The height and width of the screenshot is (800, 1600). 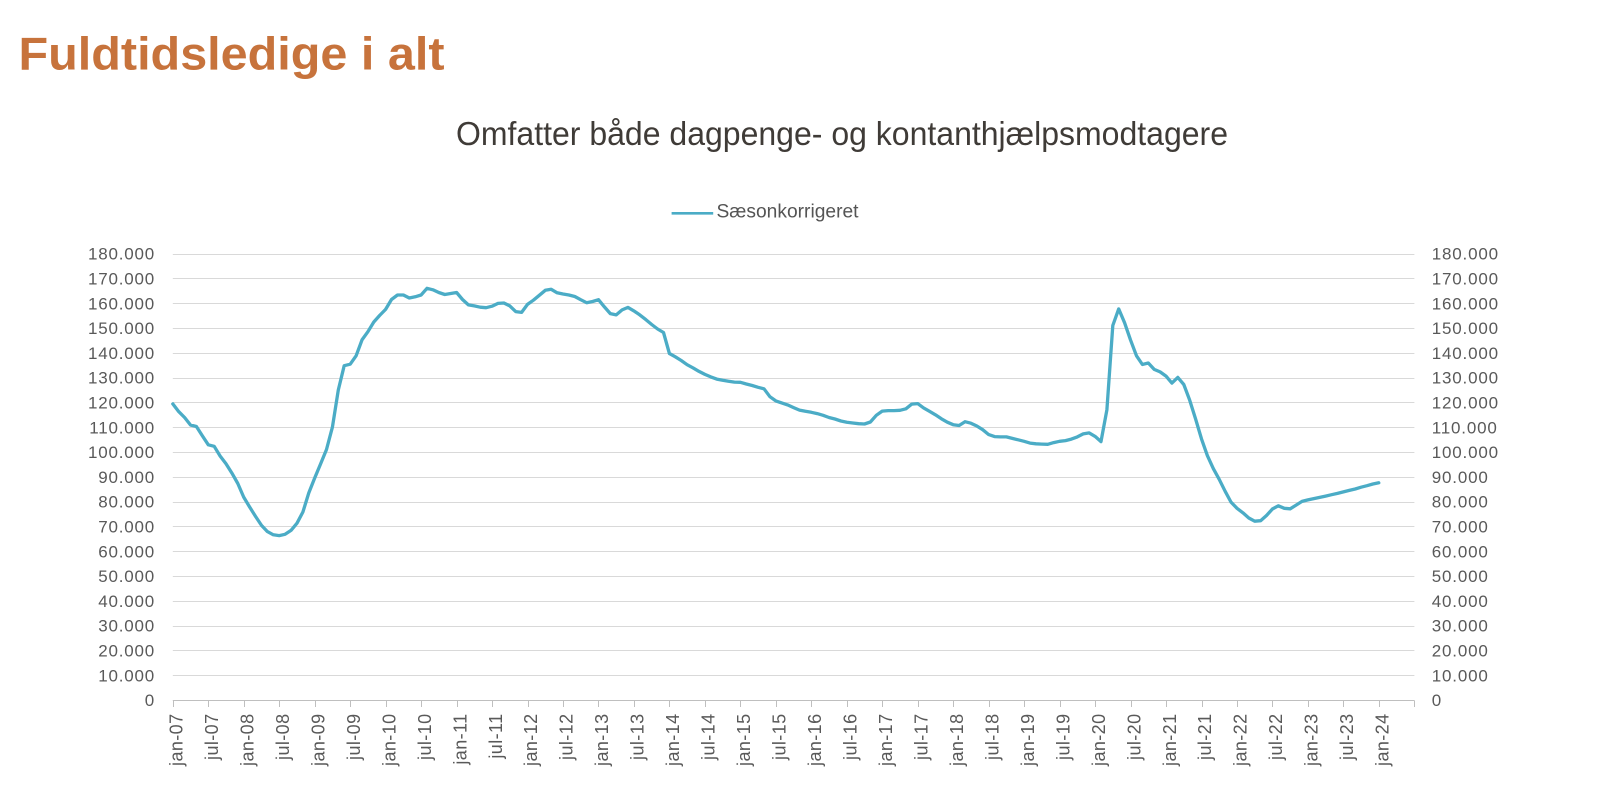 I want to click on svg-text: jul-19, so click(x=1063, y=737).